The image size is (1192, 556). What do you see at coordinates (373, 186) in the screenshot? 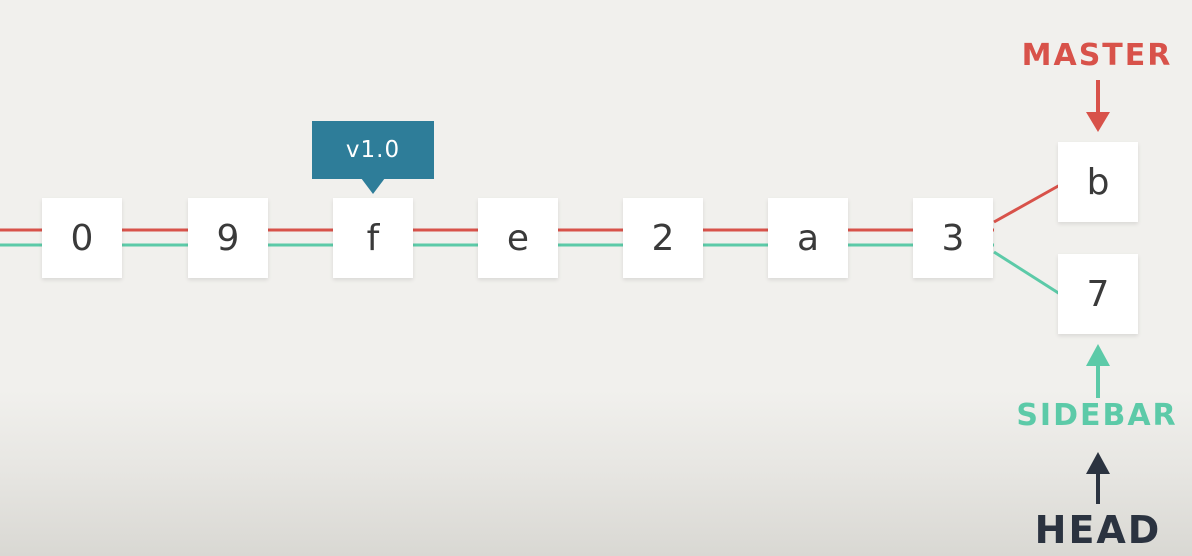
I see `tag-pointer` at bounding box center [373, 186].